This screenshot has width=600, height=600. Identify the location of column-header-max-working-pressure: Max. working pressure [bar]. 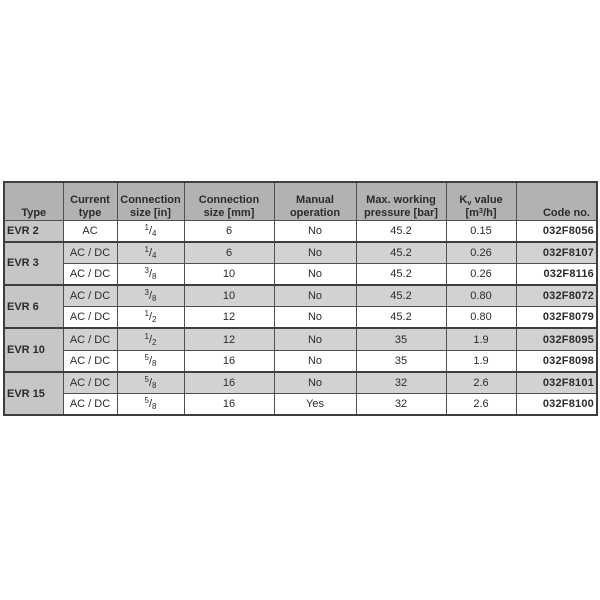
(401, 201).